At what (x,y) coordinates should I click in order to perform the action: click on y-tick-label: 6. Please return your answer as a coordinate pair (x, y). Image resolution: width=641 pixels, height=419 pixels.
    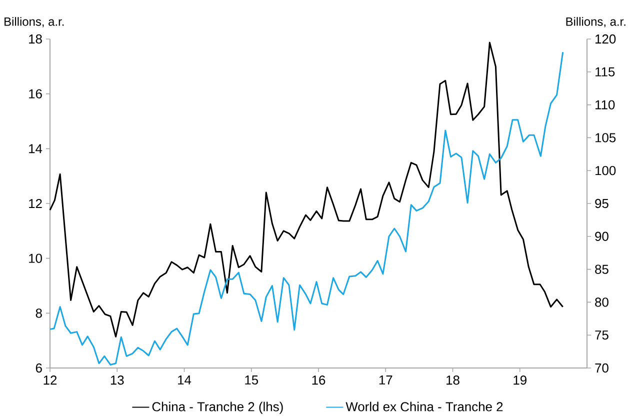
    Looking at the image, I should click on (39, 368).